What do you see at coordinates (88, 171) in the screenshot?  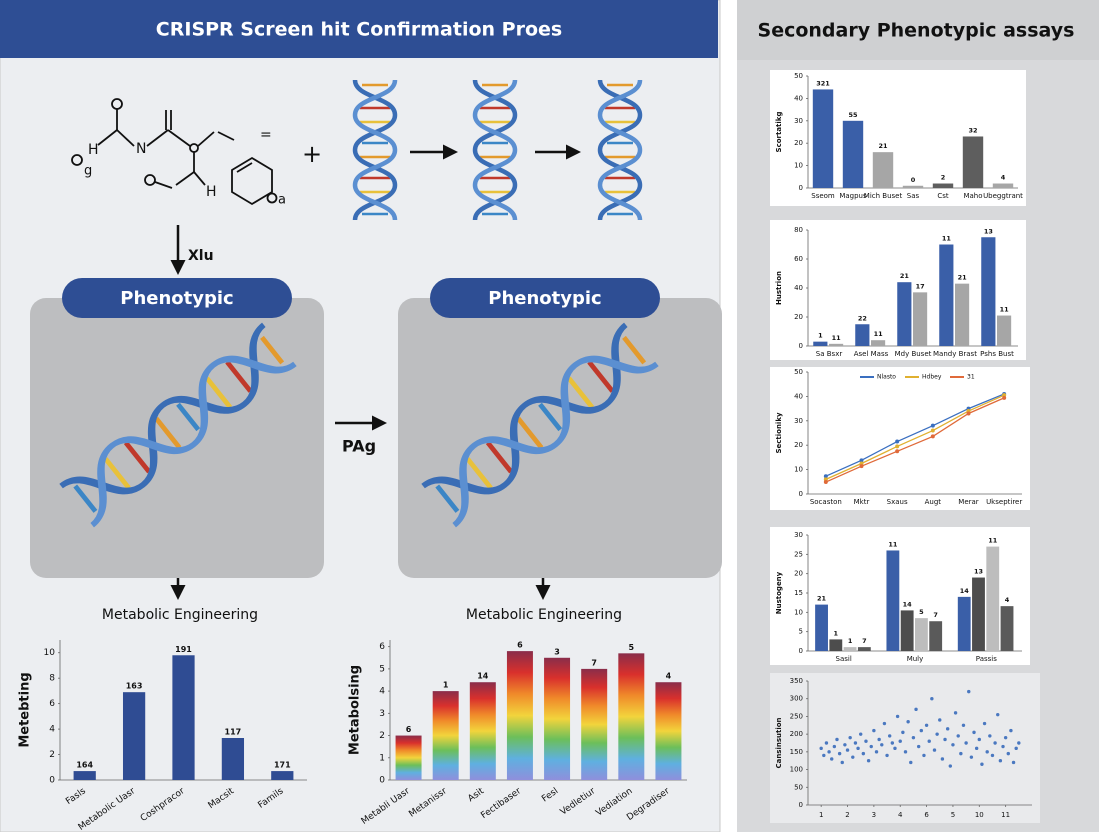 I see `atom-label: g` at bounding box center [88, 171].